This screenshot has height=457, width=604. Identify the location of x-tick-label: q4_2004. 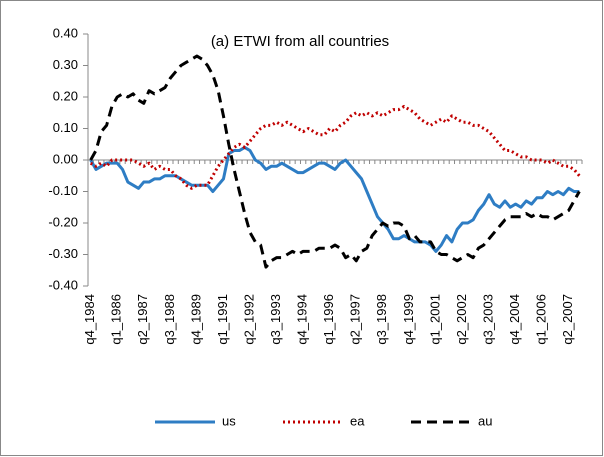
(514, 319).